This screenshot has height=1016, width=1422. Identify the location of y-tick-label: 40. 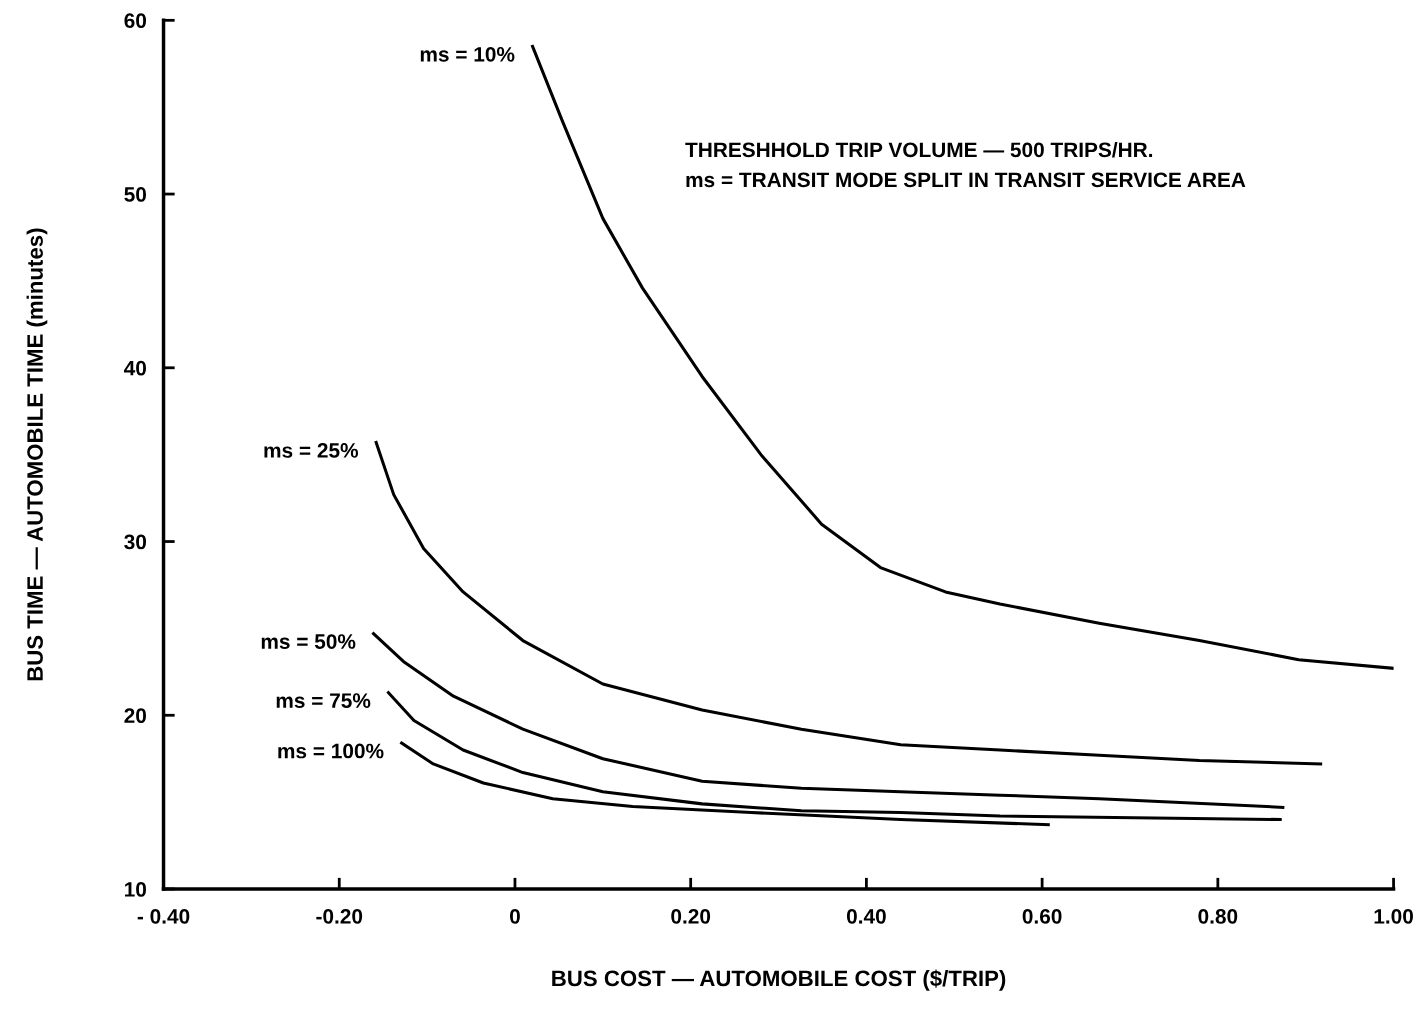
(135, 368).